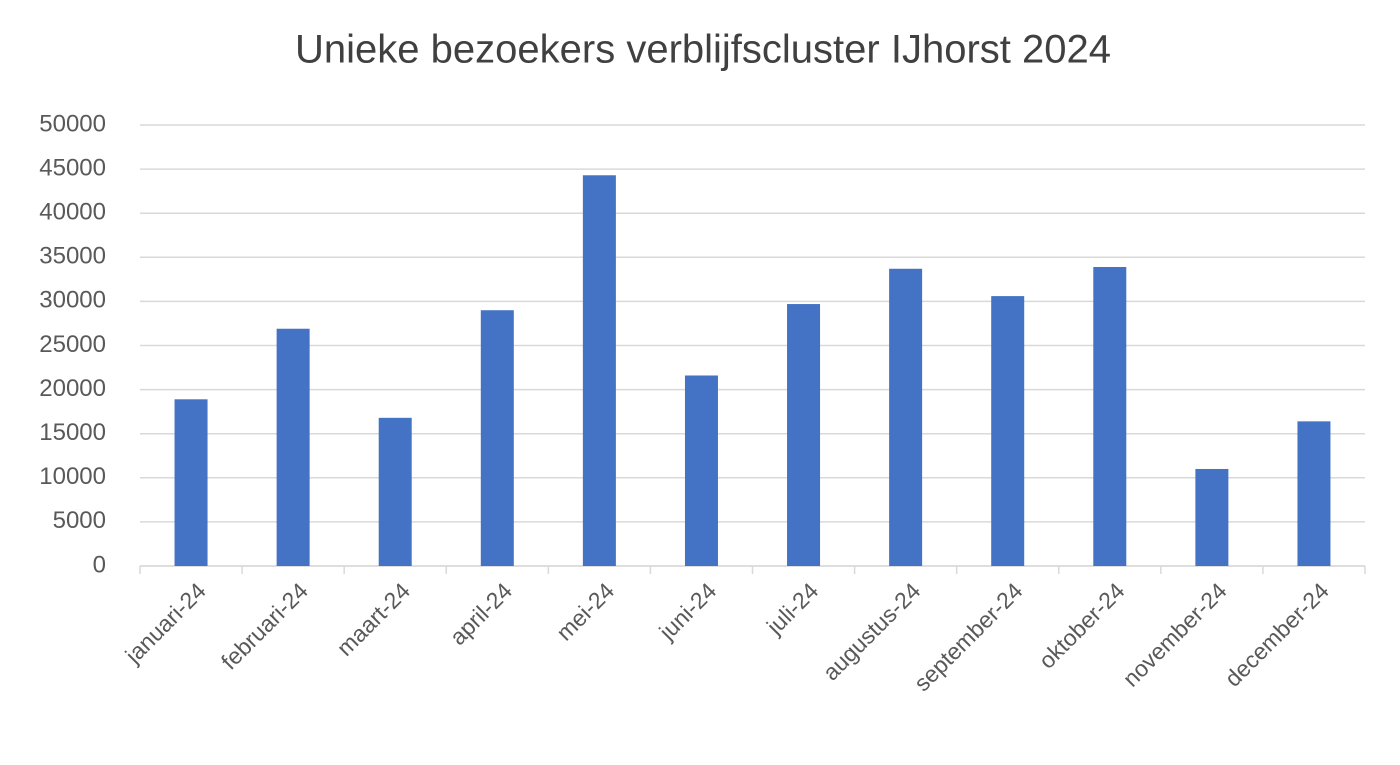 The height and width of the screenshot is (765, 1400). What do you see at coordinates (1174, 634) in the screenshot?
I see `x-tick-label: november-24` at bounding box center [1174, 634].